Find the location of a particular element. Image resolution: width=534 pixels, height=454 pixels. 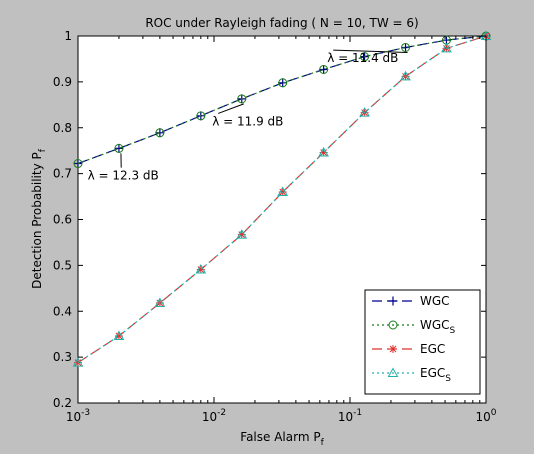

legend-entry: EGCS is located at coordinates (411, 375).